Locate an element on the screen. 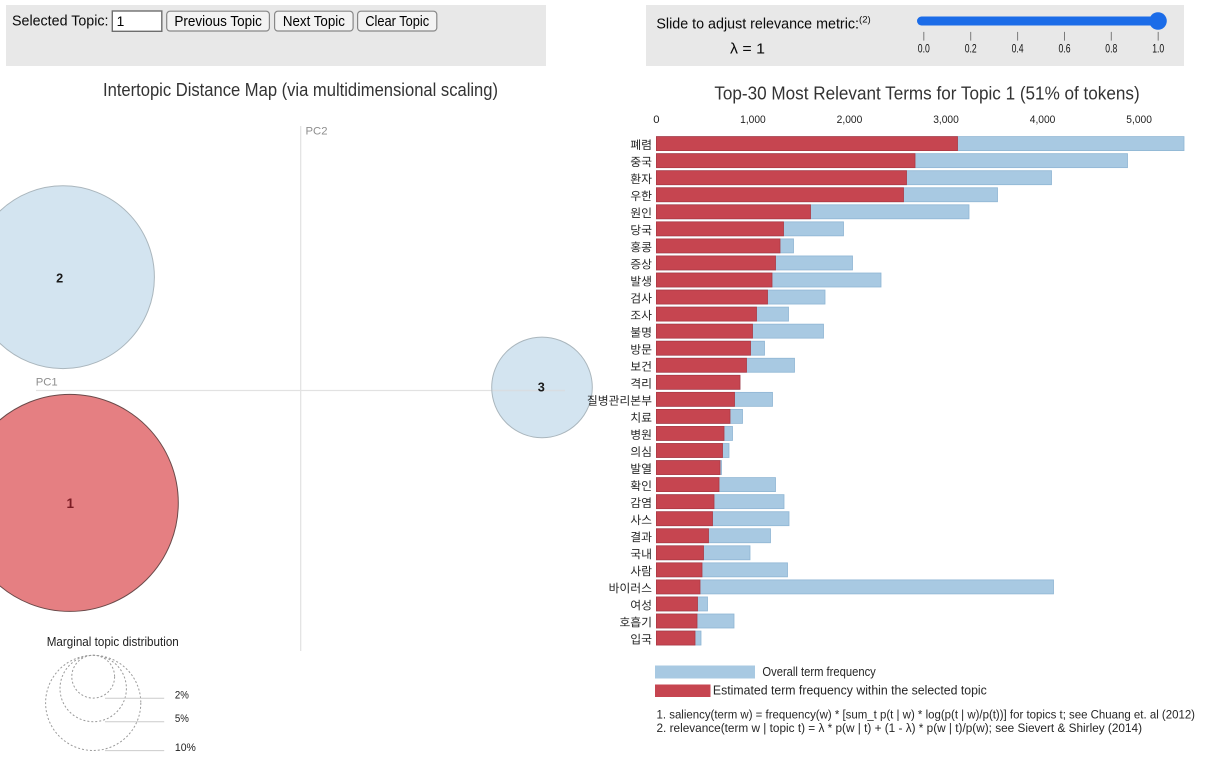 The height and width of the screenshot is (769, 1210). svg-text: PC1 is located at coordinates (47, 383).